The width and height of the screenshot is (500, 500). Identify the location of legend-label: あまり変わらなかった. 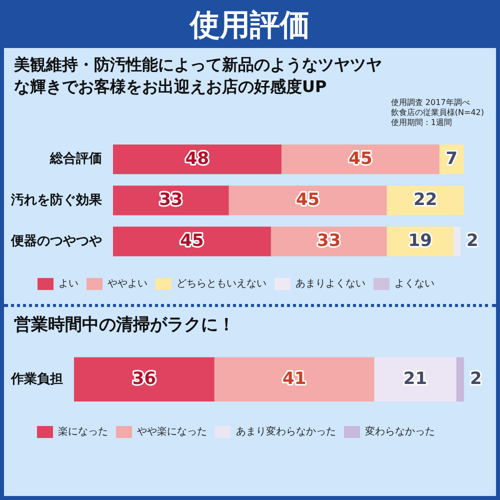
(286, 432).